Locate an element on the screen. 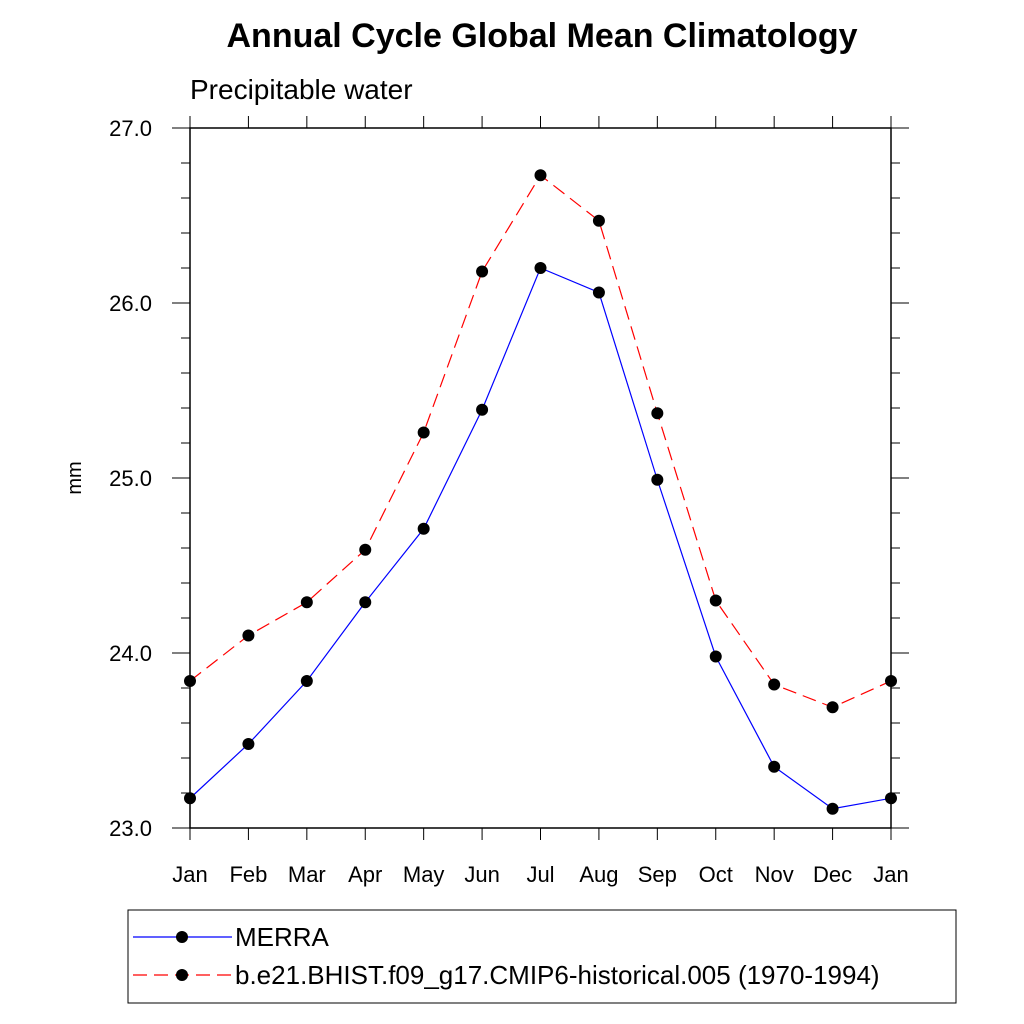 Image resolution: width=1024 pixels, height=1024 pixels. x-tick-label: Dec is located at coordinates (832, 874).